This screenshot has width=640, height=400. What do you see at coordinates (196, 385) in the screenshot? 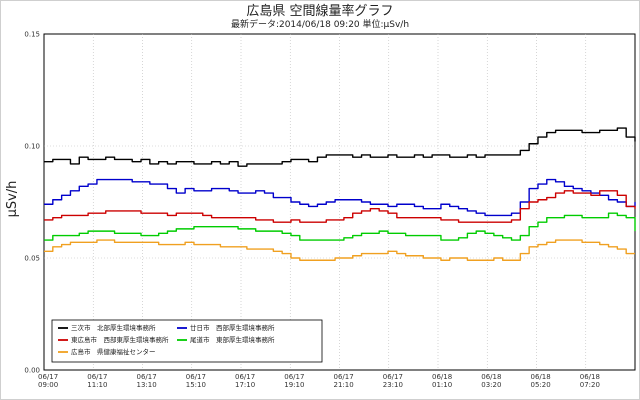
I see `x-tick-time: 15:10` at bounding box center [196, 385].